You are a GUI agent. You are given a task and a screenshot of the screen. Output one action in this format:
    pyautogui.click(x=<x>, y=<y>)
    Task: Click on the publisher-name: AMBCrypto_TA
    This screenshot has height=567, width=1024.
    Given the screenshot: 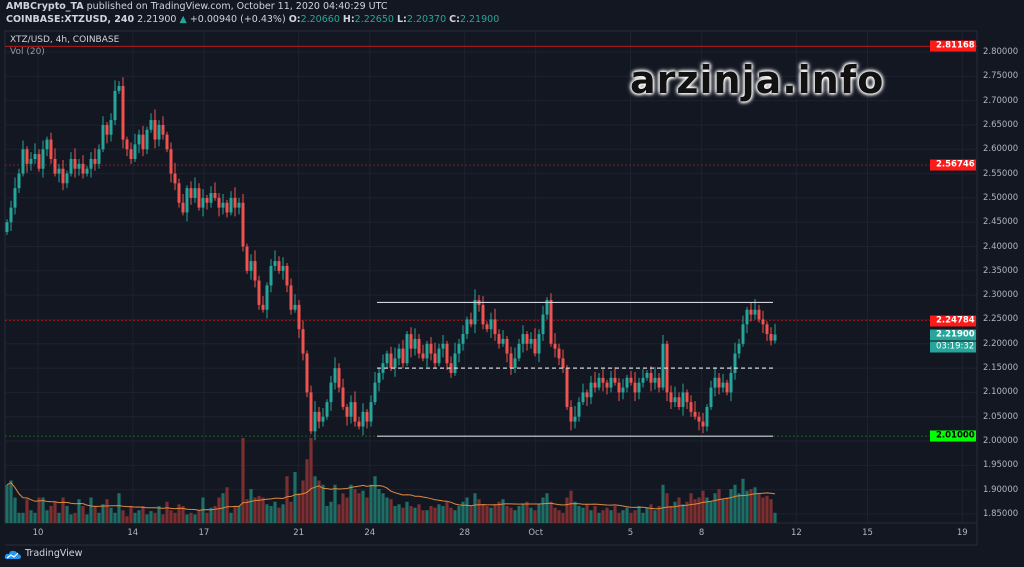 What is the action you would take?
    pyautogui.click(x=45, y=6)
    